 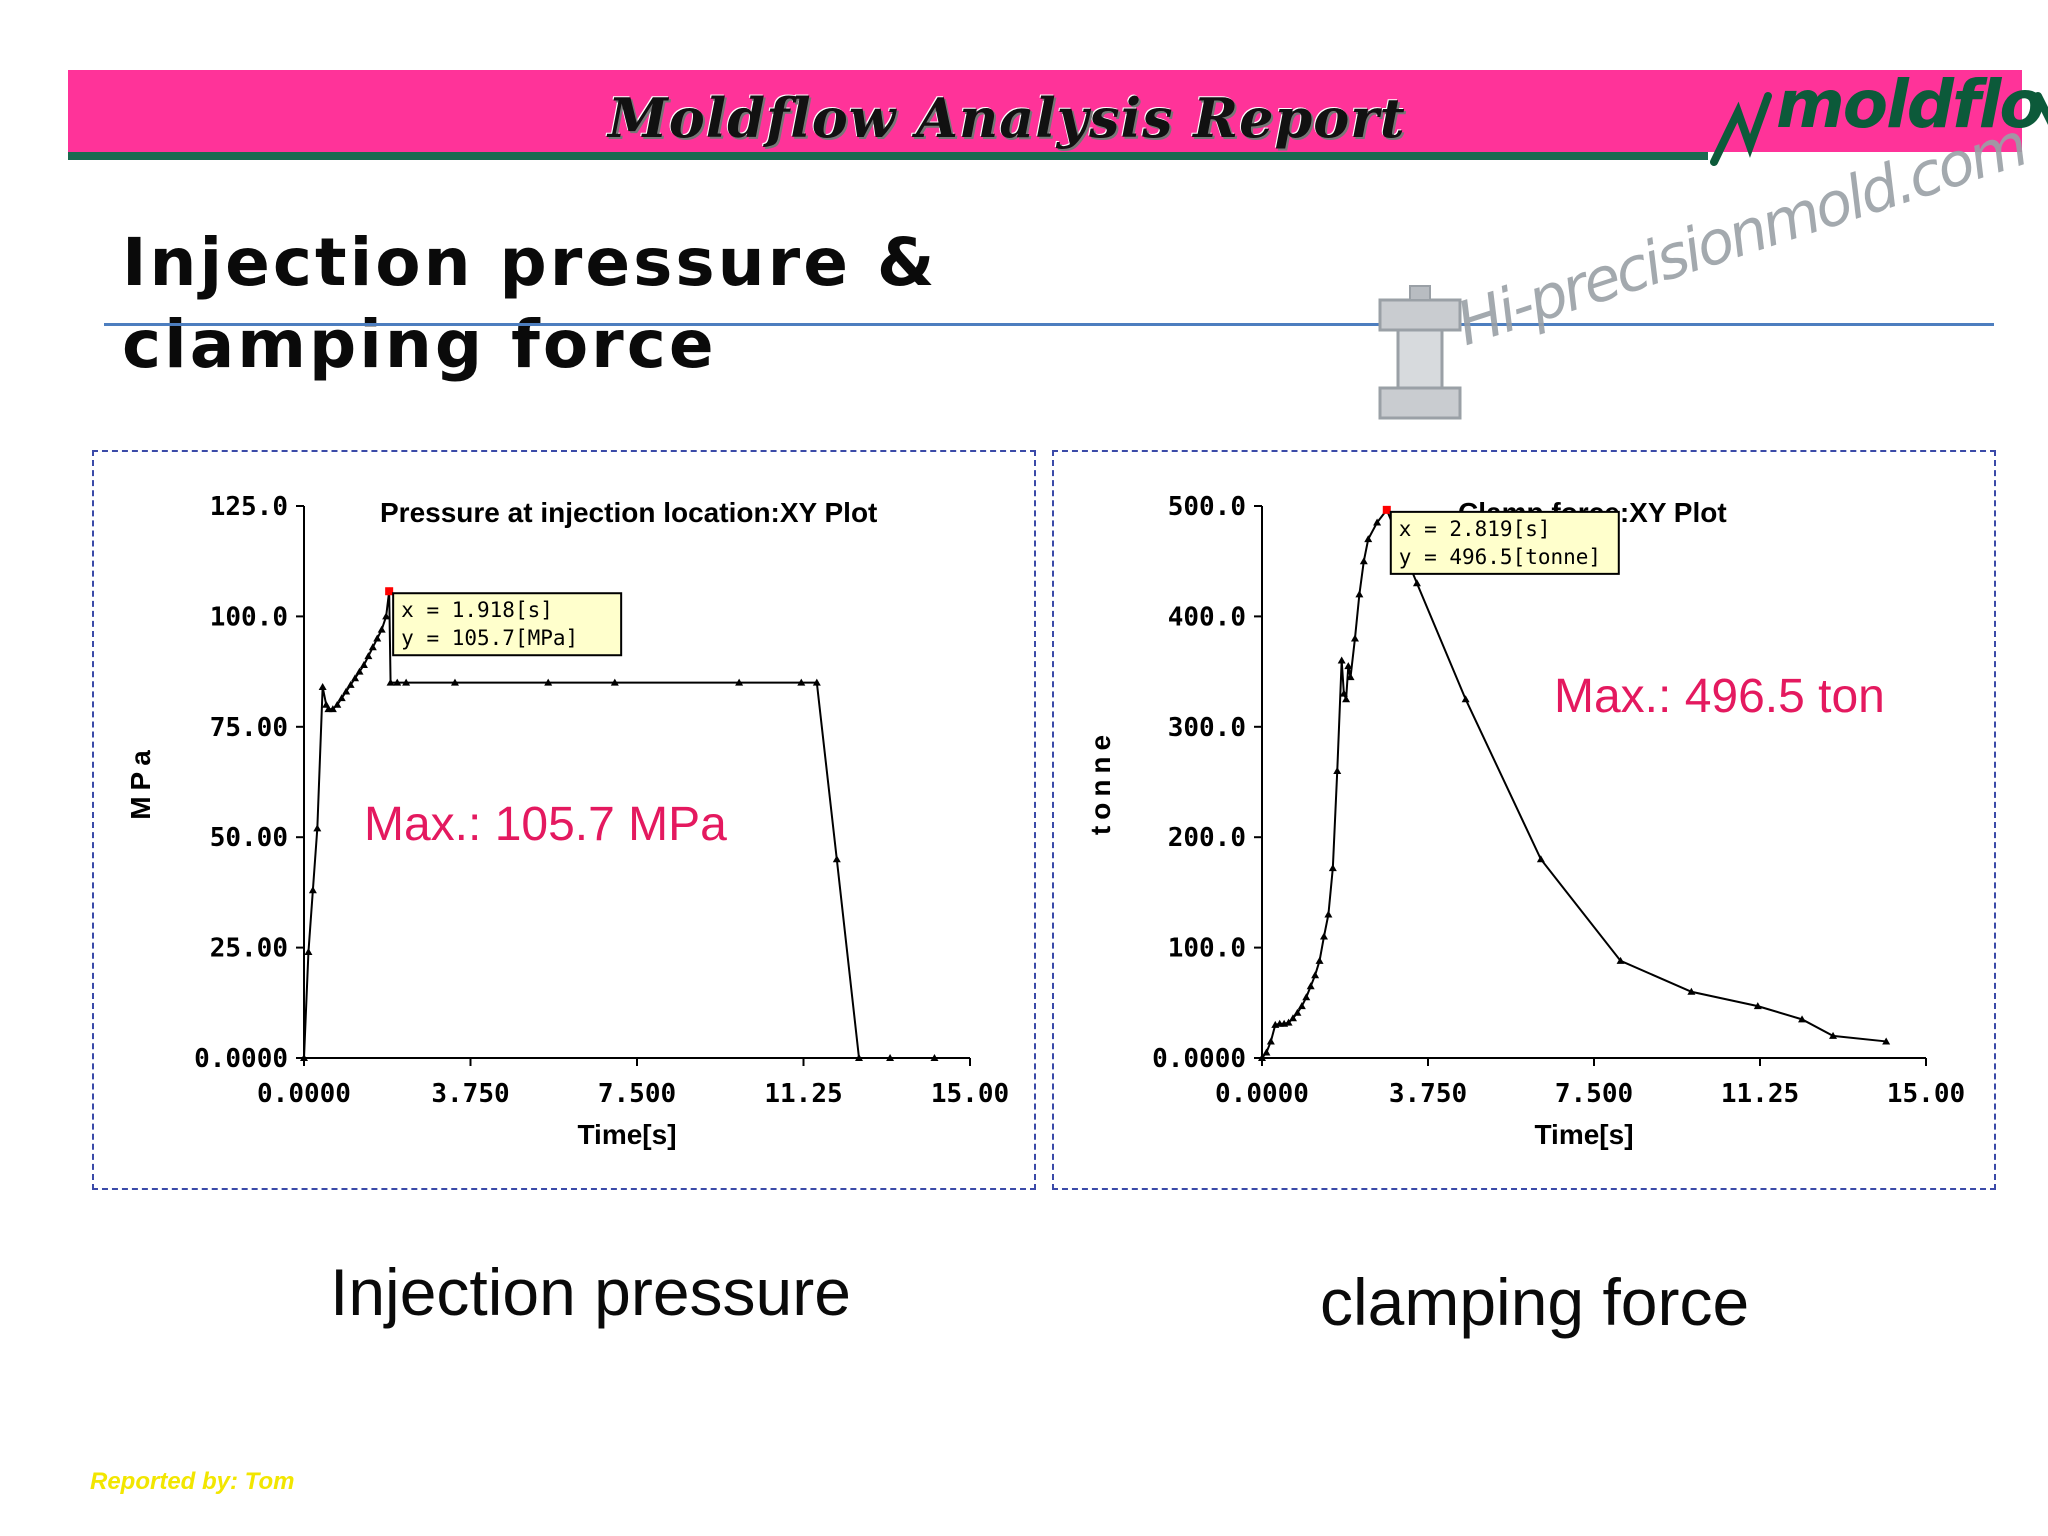 What do you see at coordinates (249, 507) in the screenshot?
I see `y-tick-label: 125.0` at bounding box center [249, 507].